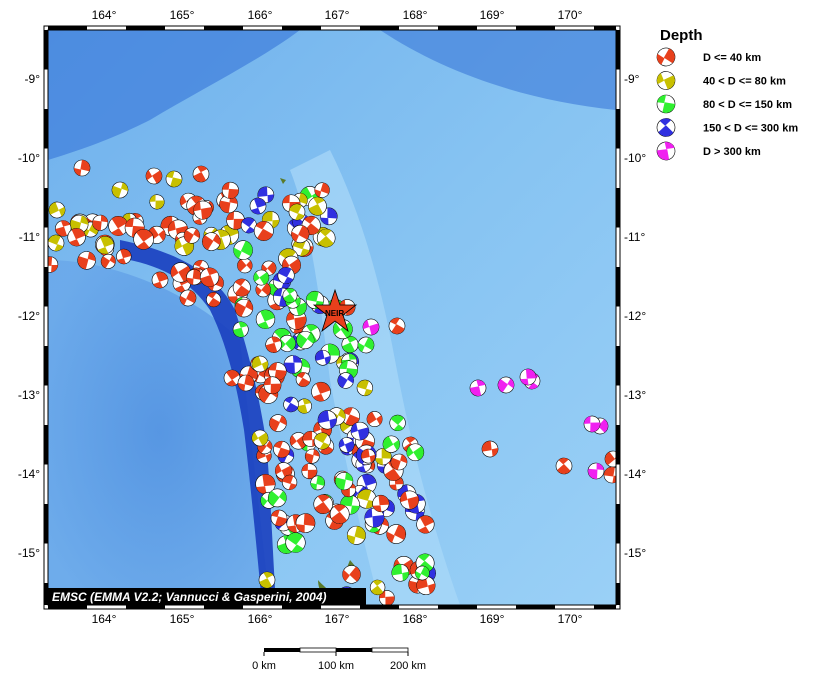 Image resolution: width=820 pixels, height=679 pixels. What do you see at coordinates (336, 666) in the screenshot?
I see `scale-label-100: 100 km` at bounding box center [336, 666].